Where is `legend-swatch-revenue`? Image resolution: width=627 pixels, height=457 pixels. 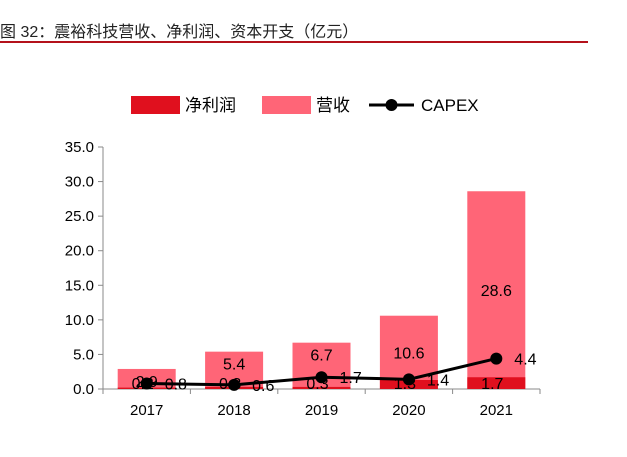
legend-swatch-revenue is located at coordinates (286, 105).